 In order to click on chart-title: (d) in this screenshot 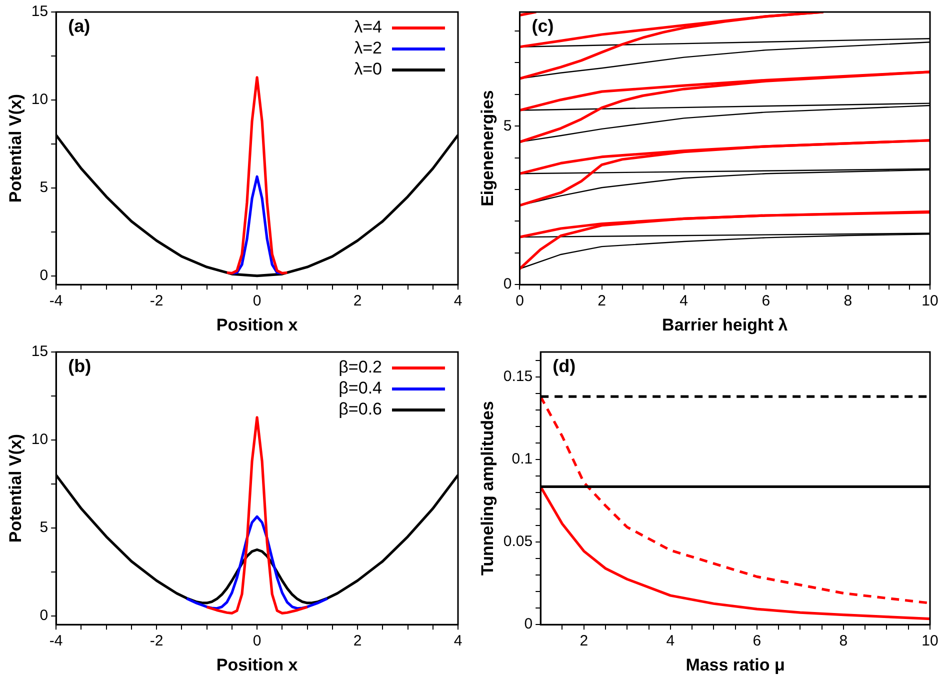, I will do `click(564, 366)`.